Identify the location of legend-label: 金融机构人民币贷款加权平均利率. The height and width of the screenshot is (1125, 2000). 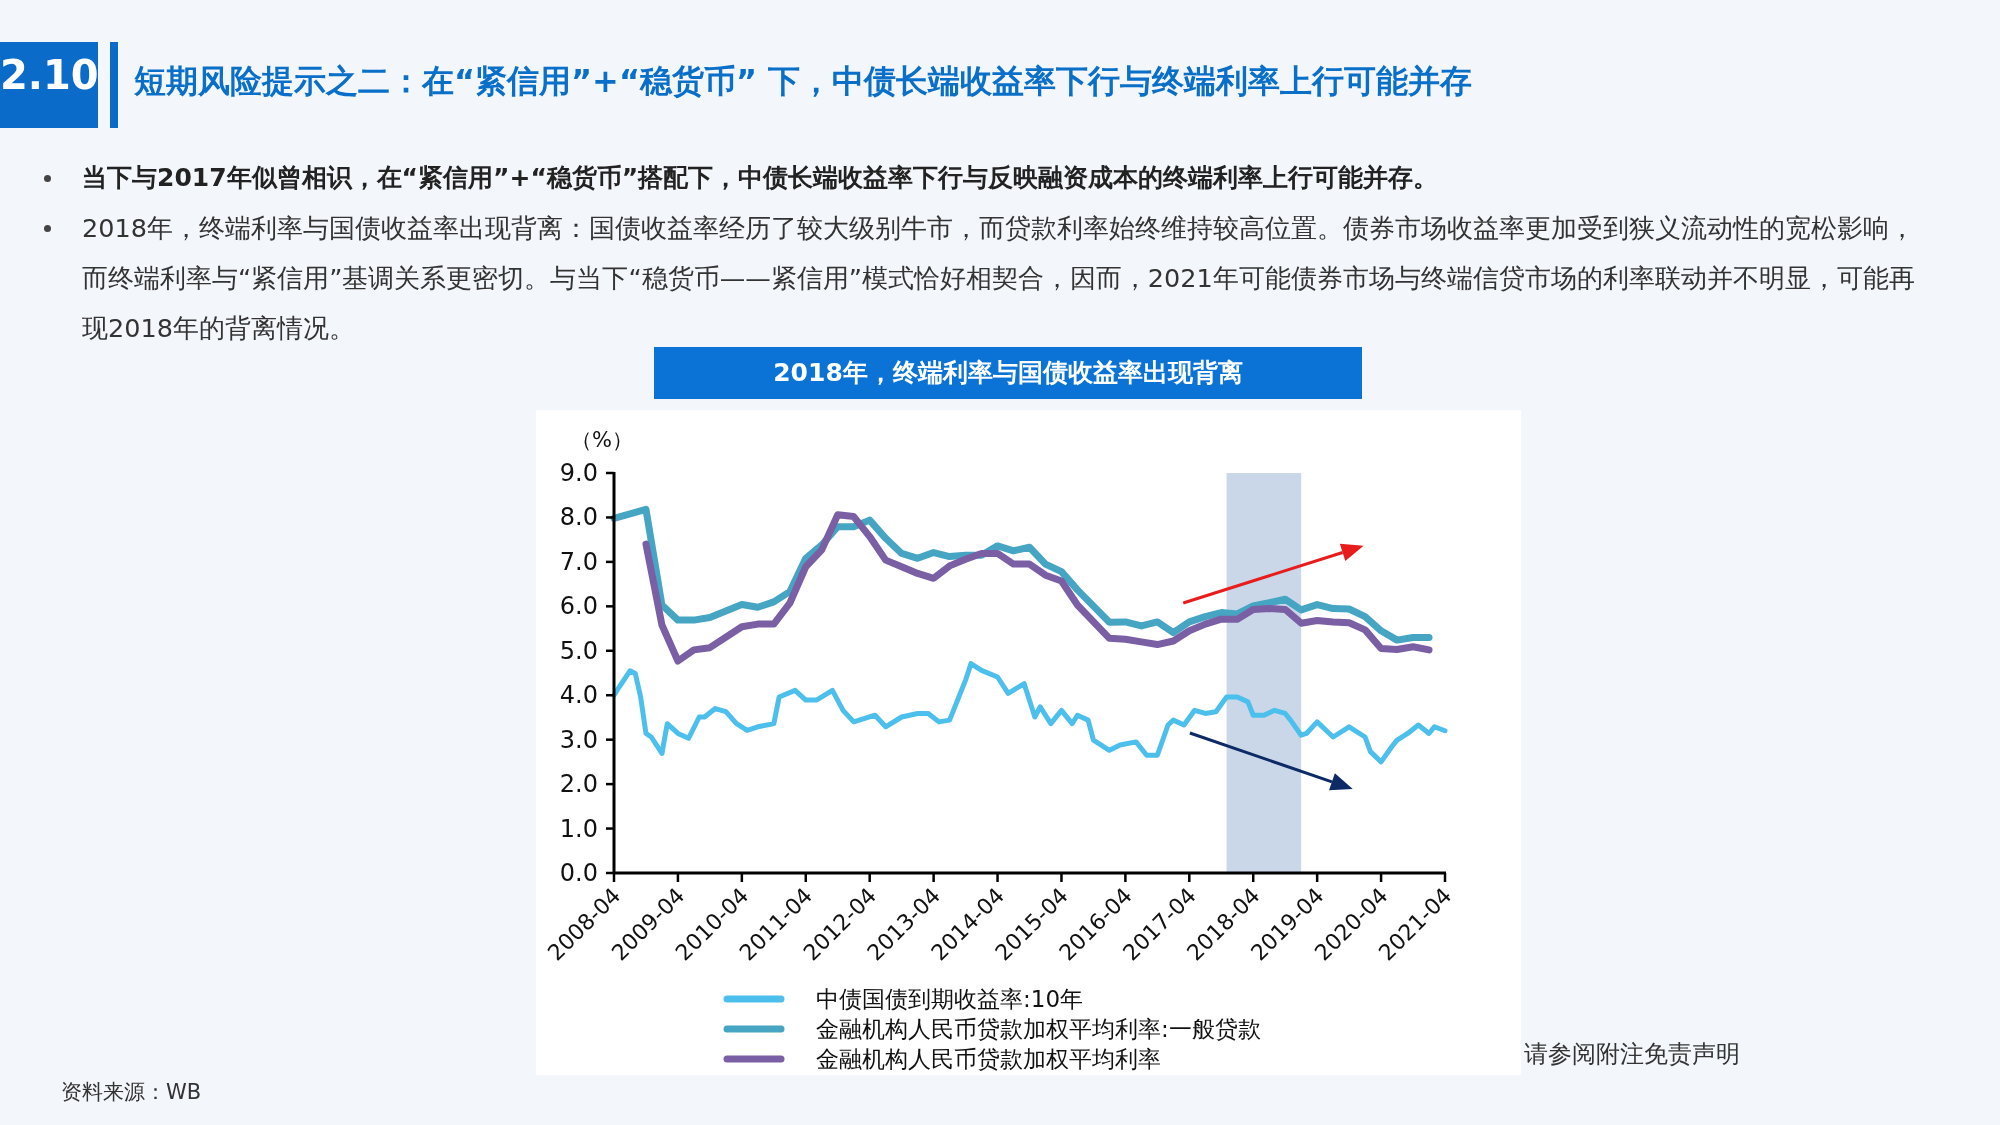
(988, 1059).